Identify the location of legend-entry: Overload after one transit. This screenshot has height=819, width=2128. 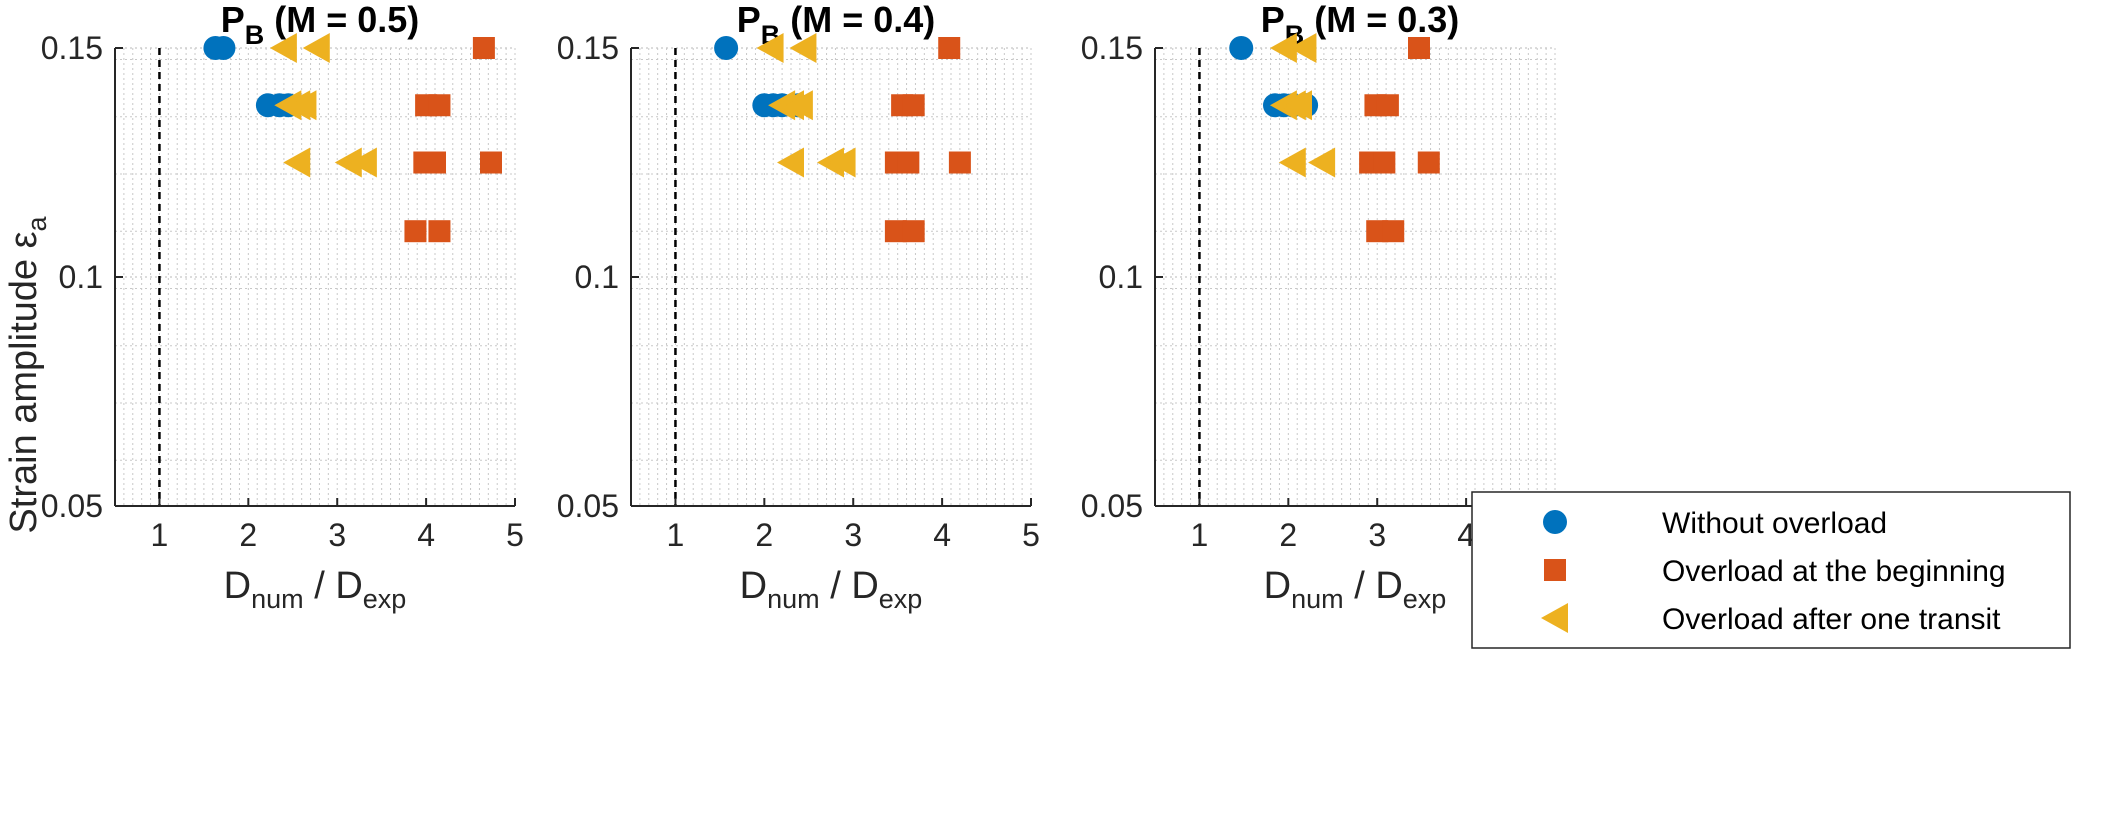
(1771, 619).